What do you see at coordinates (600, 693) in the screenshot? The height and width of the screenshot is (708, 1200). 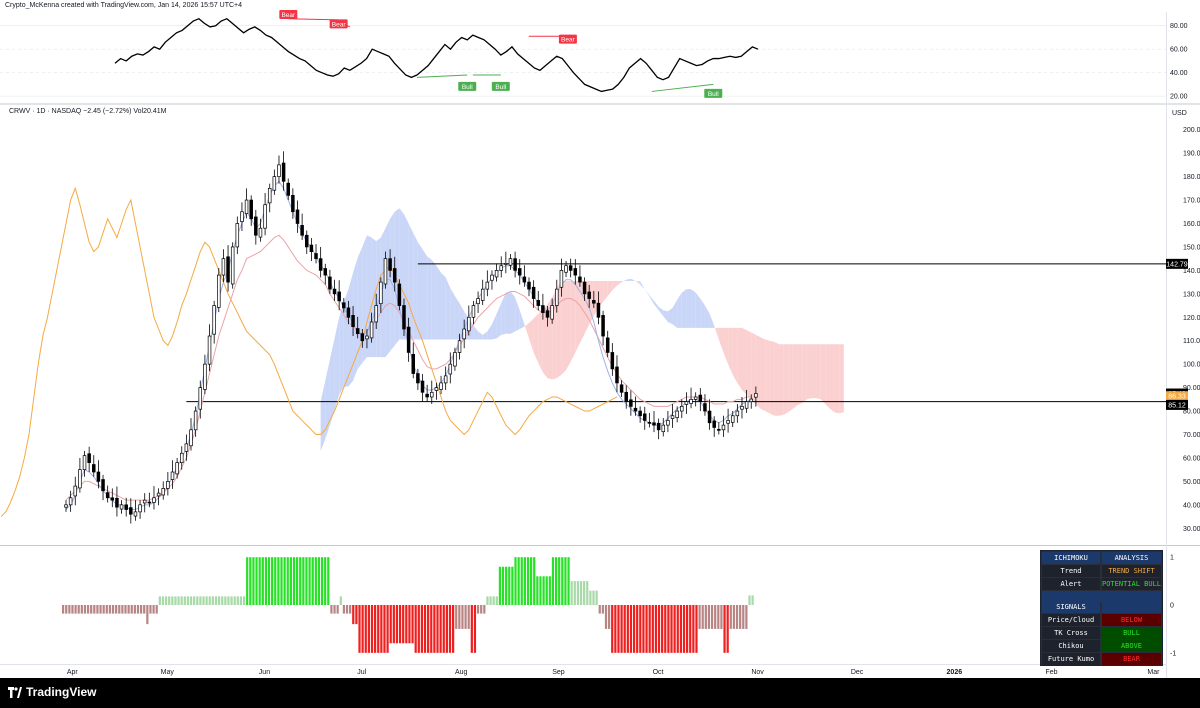 I see `footer-bar: TradingView` at bounding box center [600, 693].